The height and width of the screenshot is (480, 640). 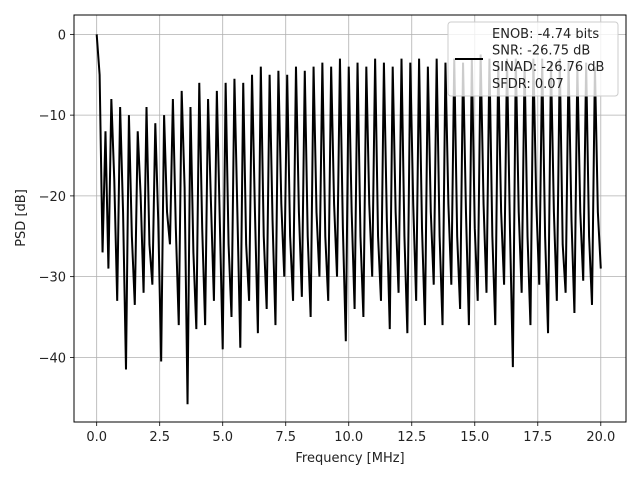 What do you see at coordinates (349, 458) in the screenshot?
I see `x-axis-label: Frequency [MHz]` at bounding box center [349, 458].